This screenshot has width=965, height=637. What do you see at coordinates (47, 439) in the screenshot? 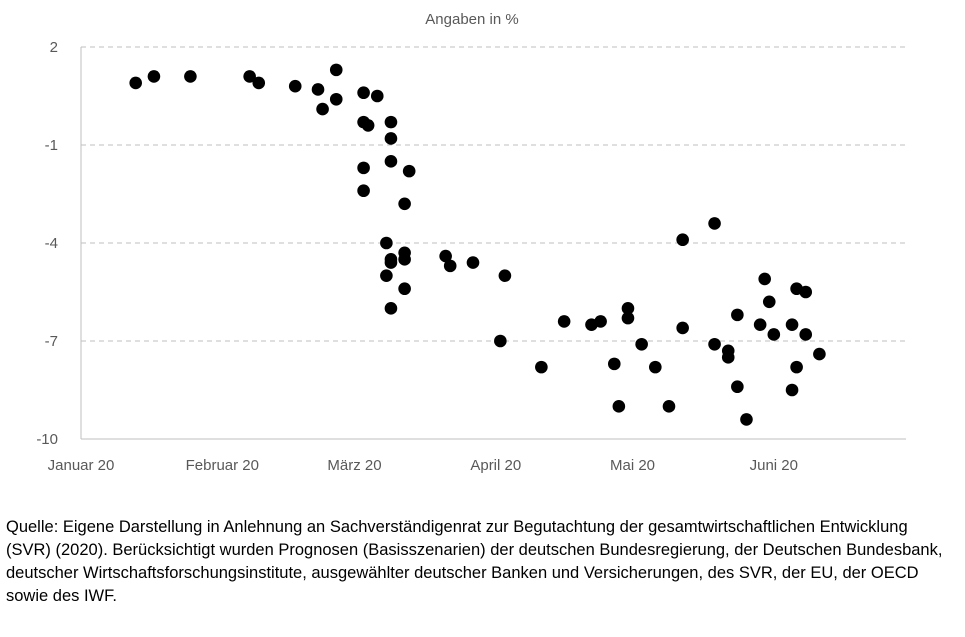
I see `y-tick-label: -10` at bounding box center [47, 439].